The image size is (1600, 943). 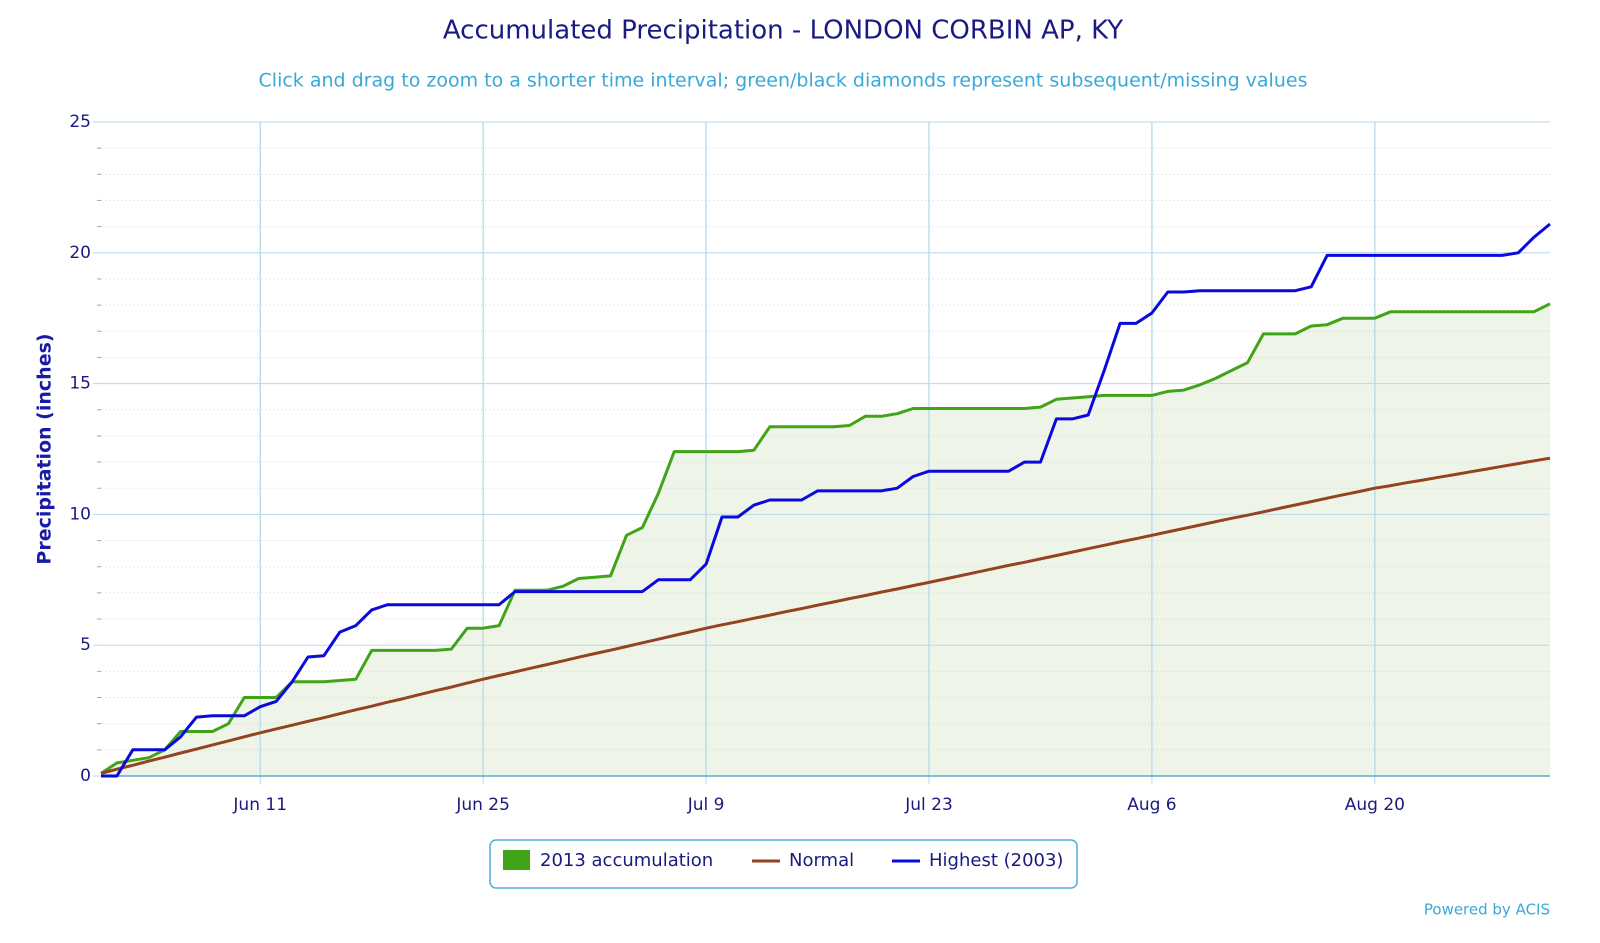 I want to click on y-tick-label: 0, so click(x=85, y=776).